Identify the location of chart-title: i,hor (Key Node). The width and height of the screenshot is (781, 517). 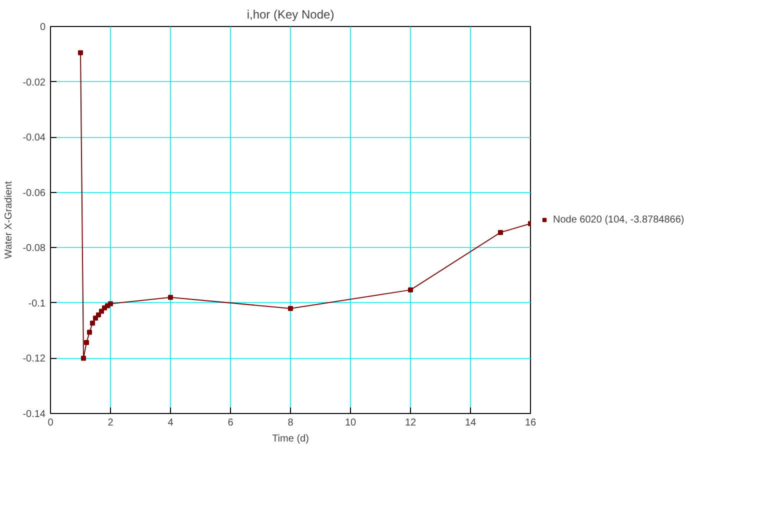
(290, 15).